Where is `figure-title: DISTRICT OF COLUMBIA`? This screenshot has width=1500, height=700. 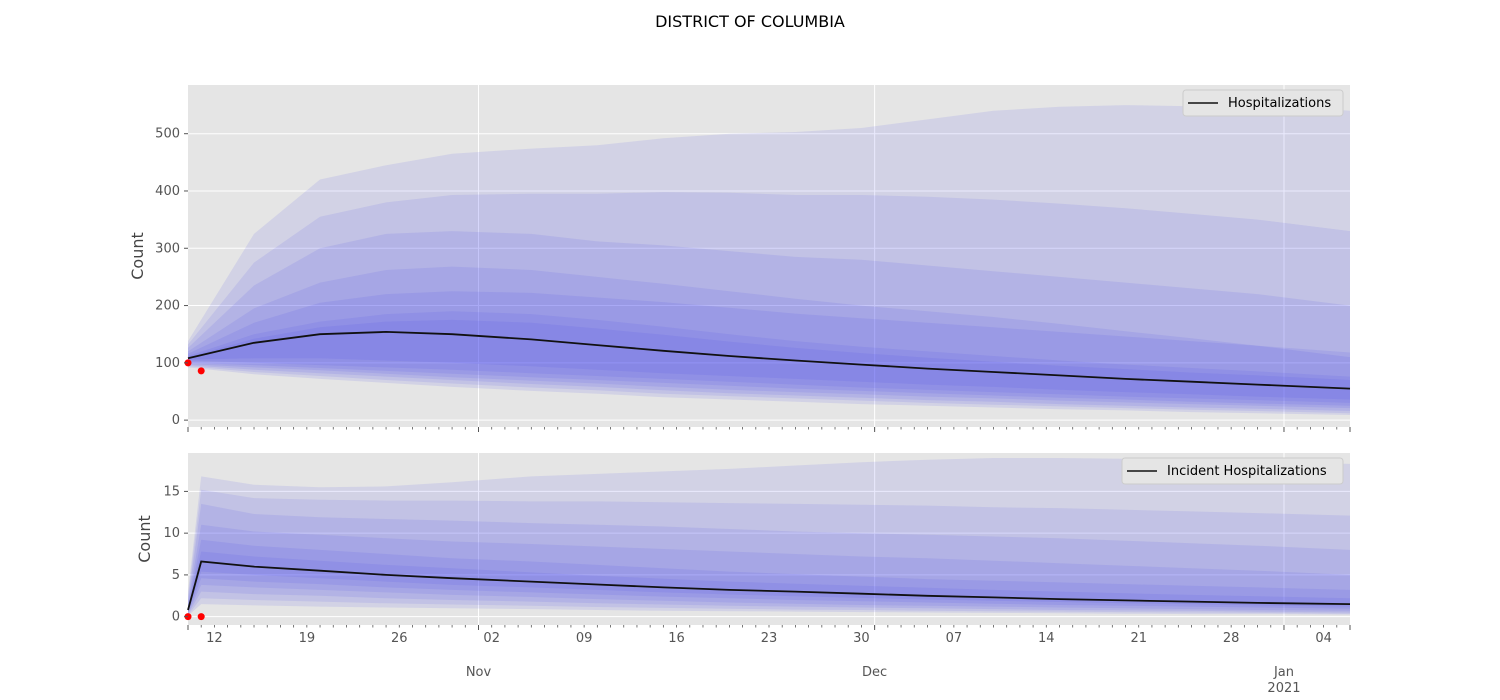
figure-title: DISTRICT OF COLUMBIA is located at coordinates (750, 21).